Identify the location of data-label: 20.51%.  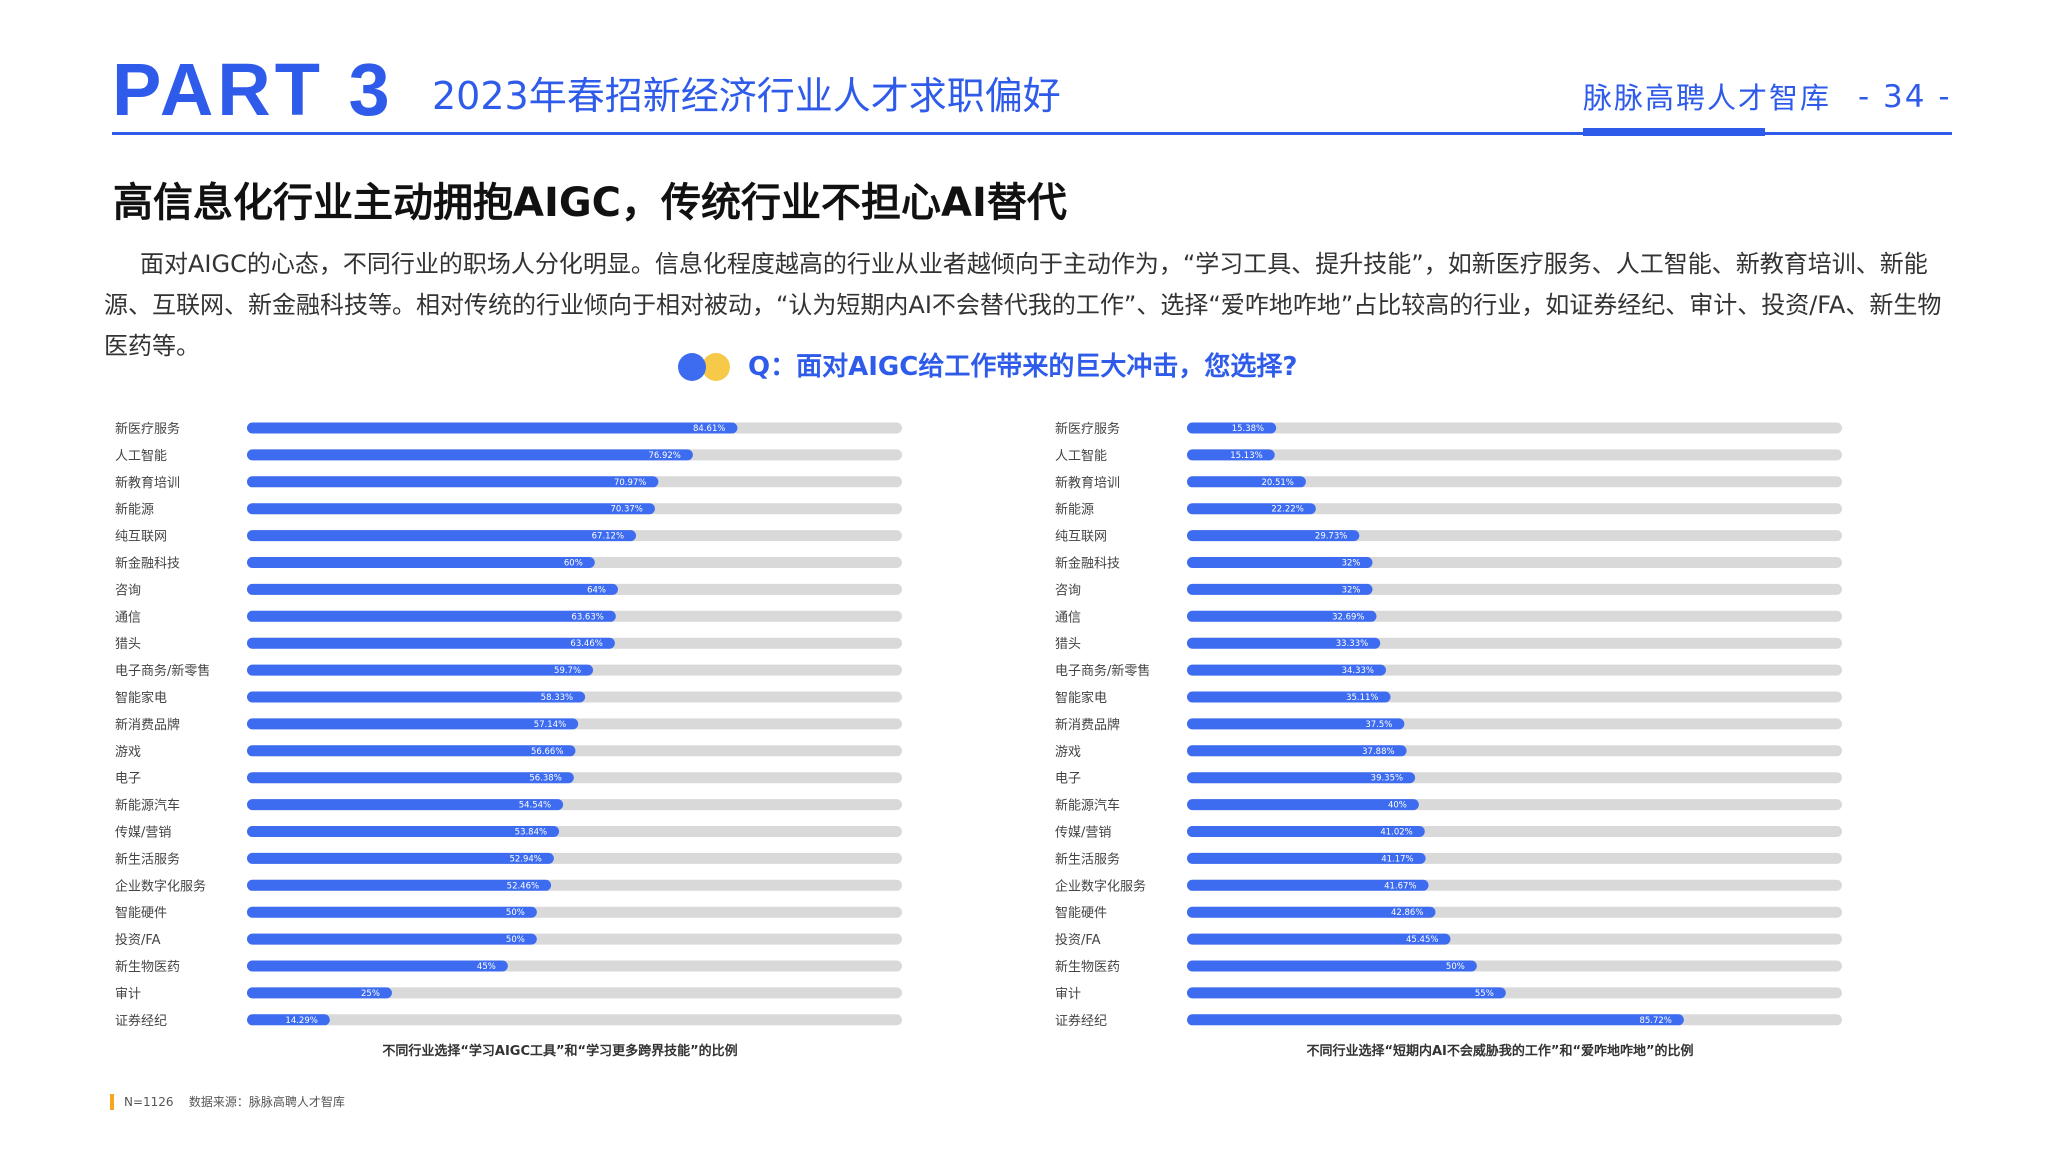
(1277, 483).